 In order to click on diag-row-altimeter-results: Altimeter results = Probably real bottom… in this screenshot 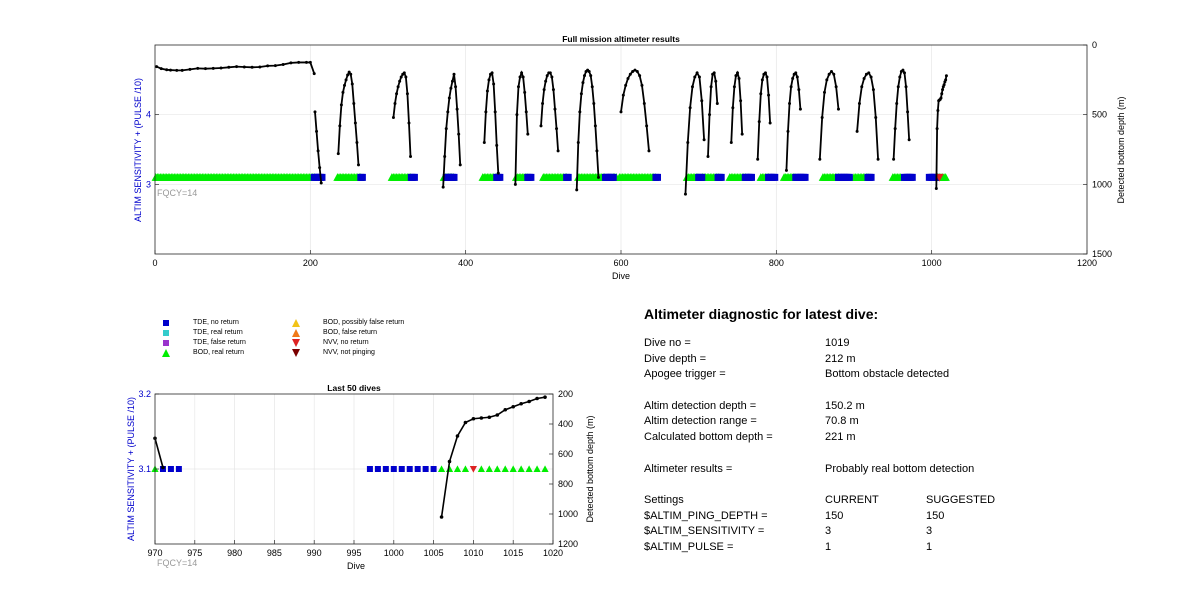, I will do `click(854, 471)`.